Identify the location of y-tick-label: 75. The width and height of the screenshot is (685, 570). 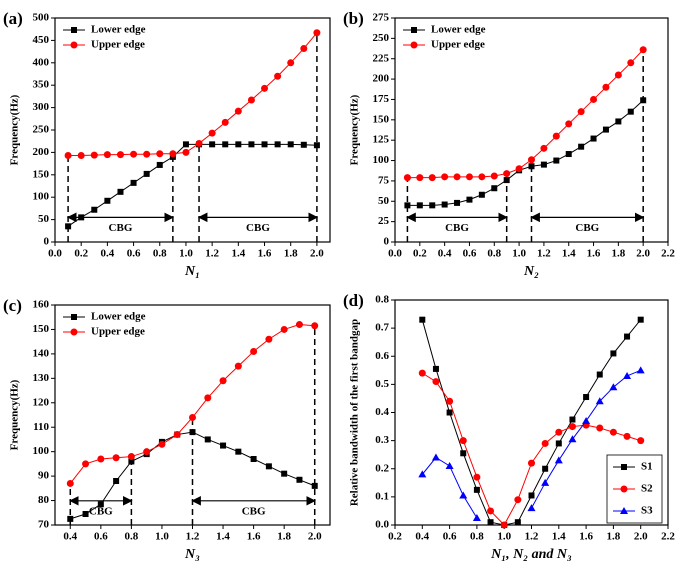
(384, 180).